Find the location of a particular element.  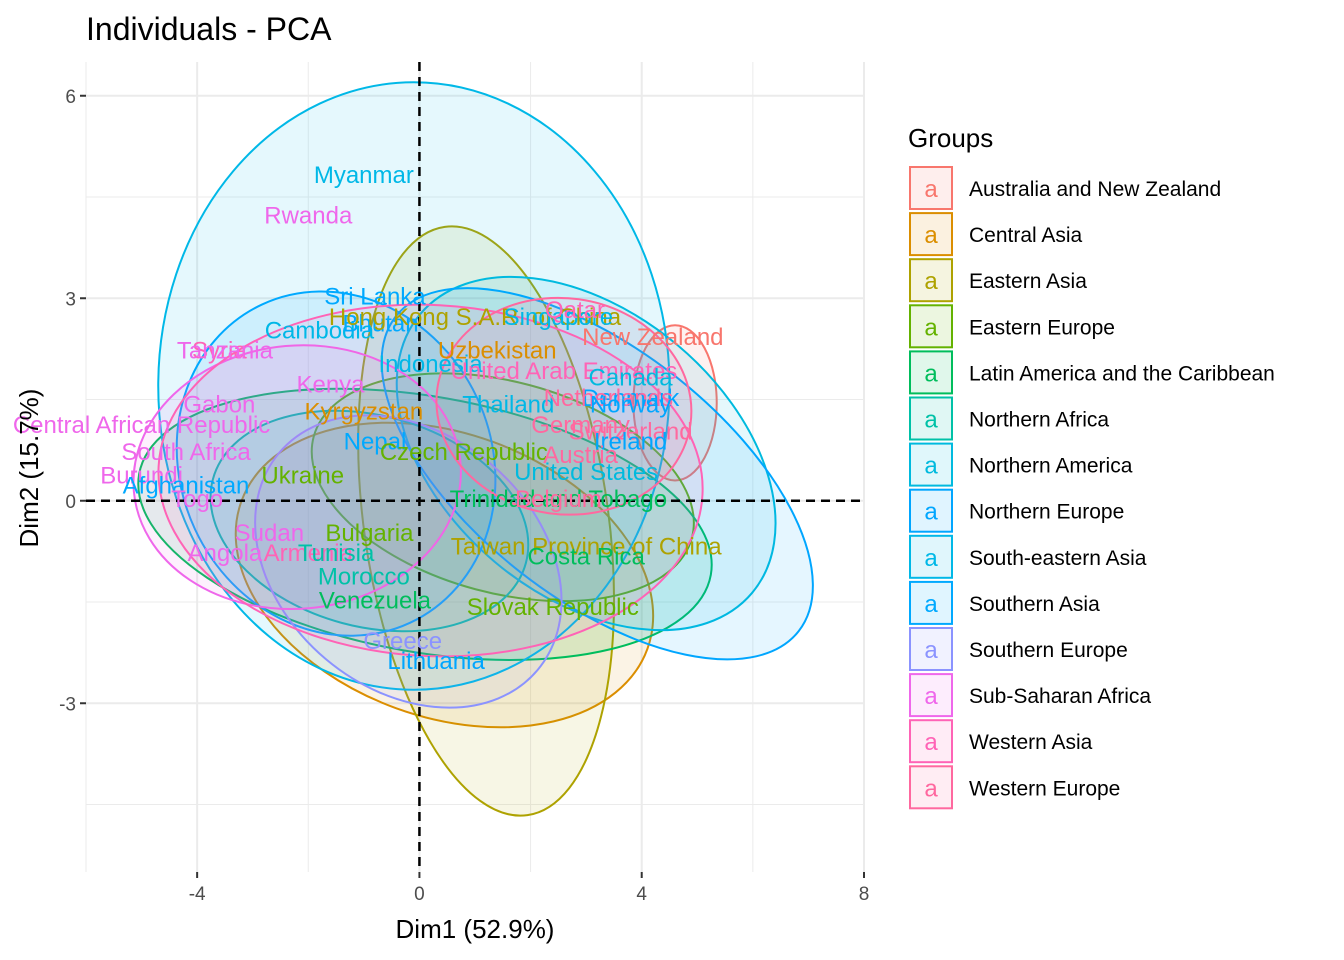

point-label: Taiwan Province of China is located at coordinates (586, 546).